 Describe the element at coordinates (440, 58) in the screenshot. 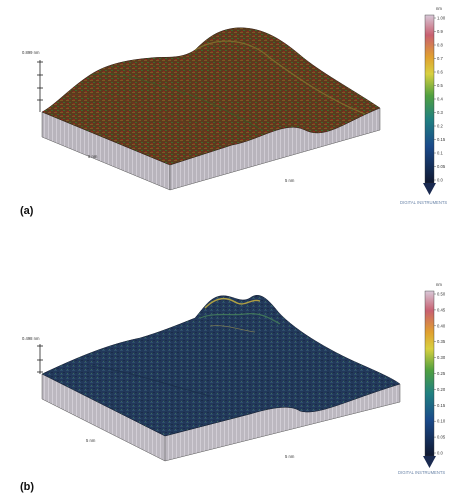

I see `colorbar-tick-label: 0.7` at that location.